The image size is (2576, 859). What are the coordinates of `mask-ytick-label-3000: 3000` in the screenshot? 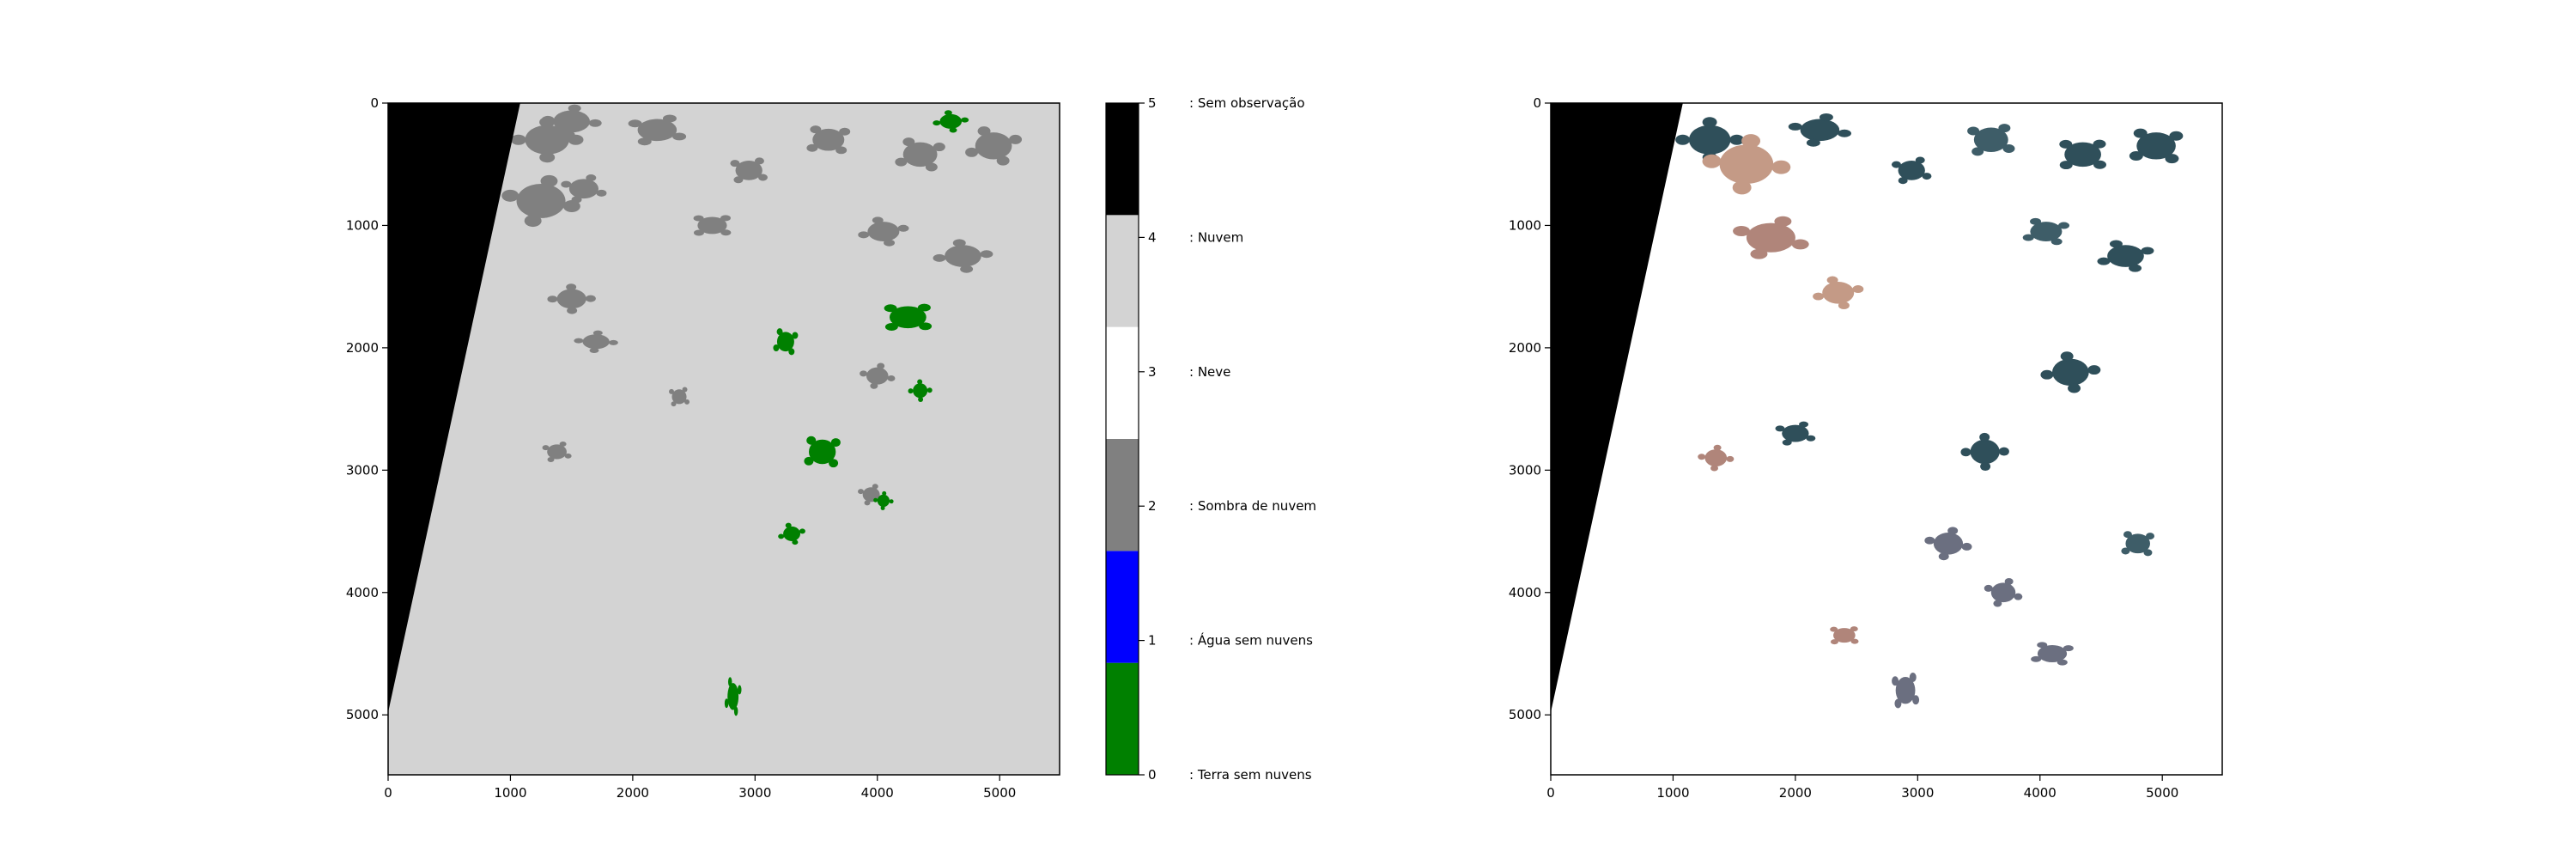 It's located at (362, 470).